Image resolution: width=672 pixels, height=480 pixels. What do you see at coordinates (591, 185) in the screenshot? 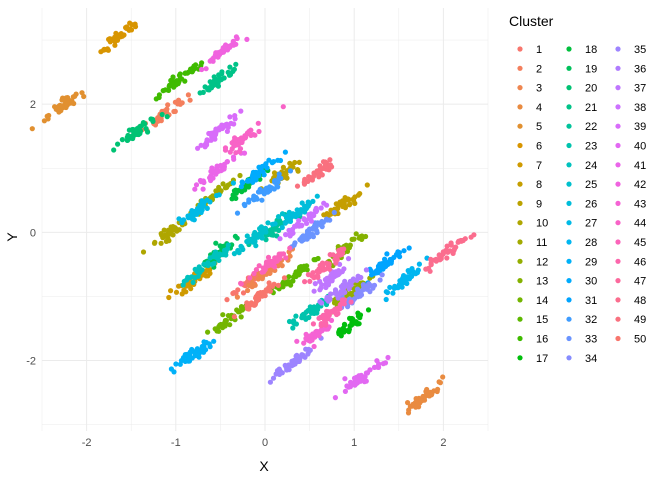
I see `legend-label: 25` at bounding box center [591, 185].